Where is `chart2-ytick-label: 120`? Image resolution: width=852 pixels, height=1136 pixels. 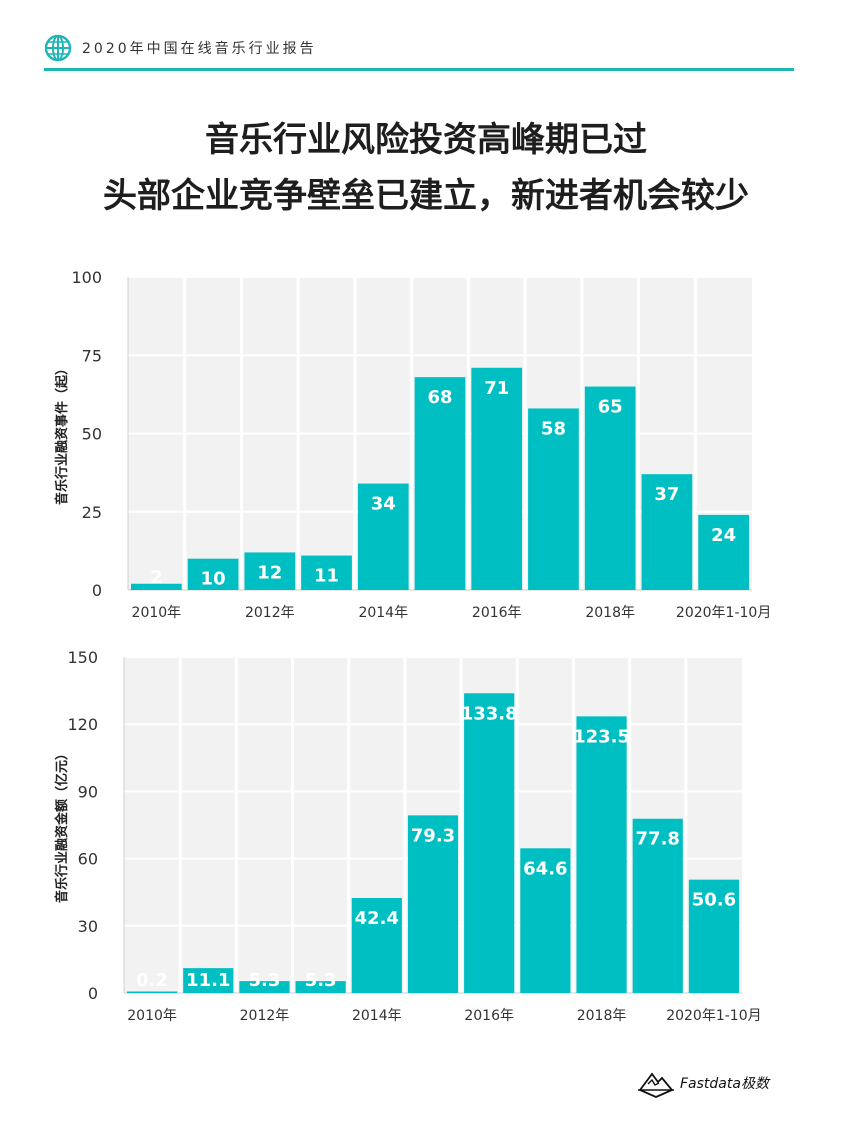
chart2-ytick-label: 120 is located at coordinates (82, 724).